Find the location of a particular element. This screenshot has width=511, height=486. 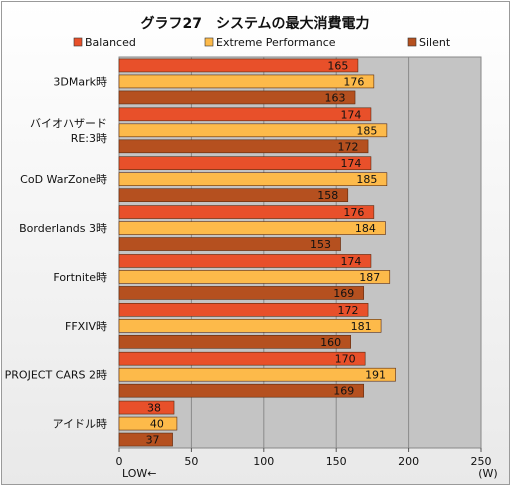

bar-value-label: 40 is located at coordinates (157, 424).